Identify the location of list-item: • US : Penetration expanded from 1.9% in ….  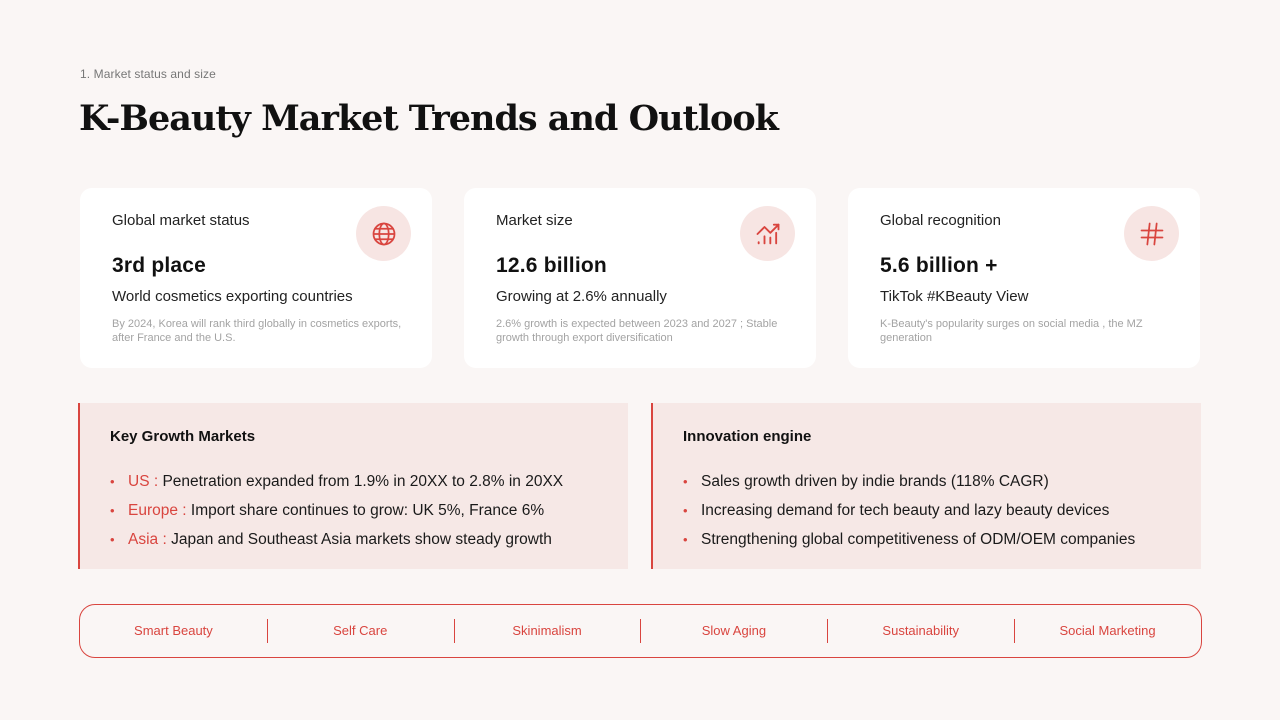
(336, 481).